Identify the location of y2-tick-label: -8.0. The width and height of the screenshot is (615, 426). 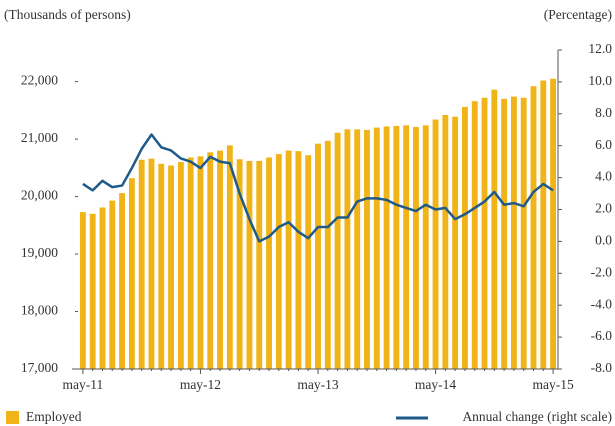
(602, 367).